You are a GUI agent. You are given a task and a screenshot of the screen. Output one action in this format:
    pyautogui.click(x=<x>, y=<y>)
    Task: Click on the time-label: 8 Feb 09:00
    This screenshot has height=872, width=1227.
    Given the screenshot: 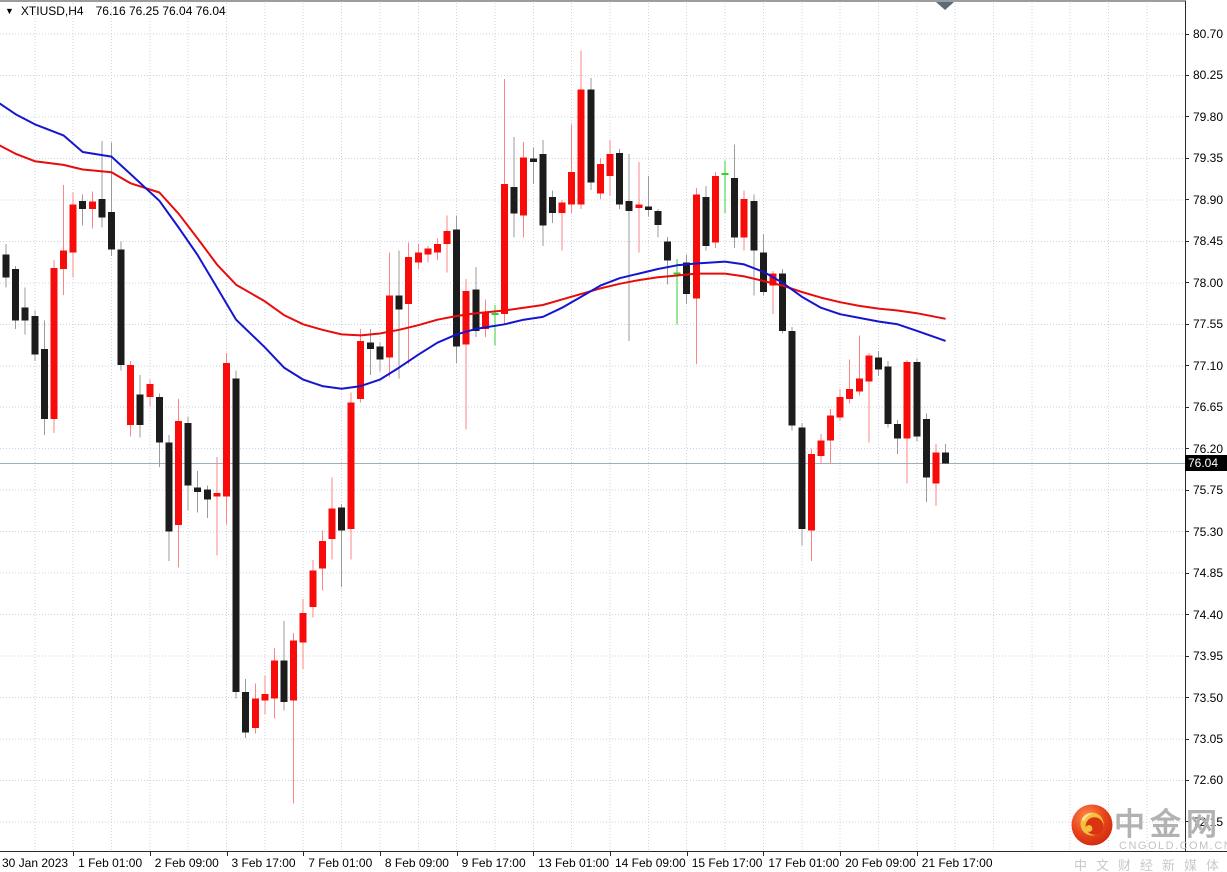 What is the action you would take?
    pyautogui.click(x=416, y=863)
    